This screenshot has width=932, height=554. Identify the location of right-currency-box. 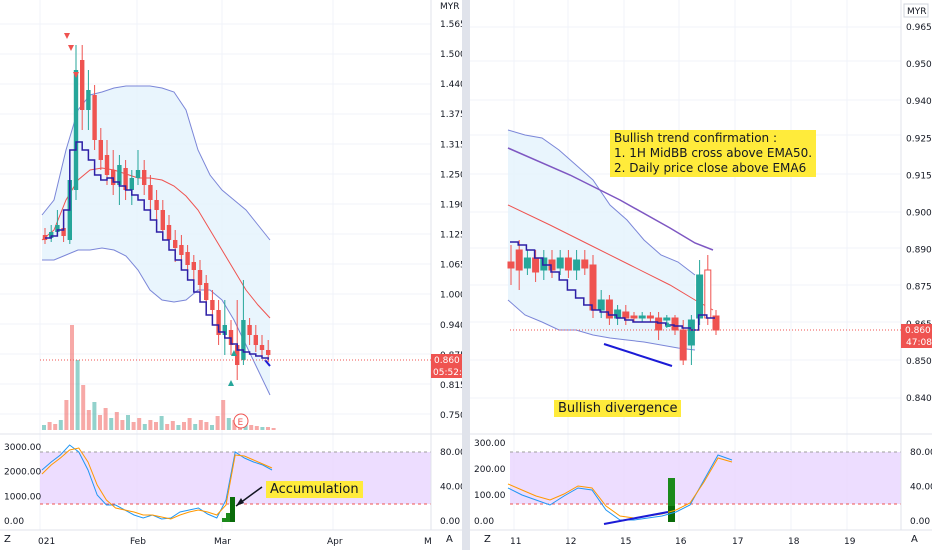
(916, 10).